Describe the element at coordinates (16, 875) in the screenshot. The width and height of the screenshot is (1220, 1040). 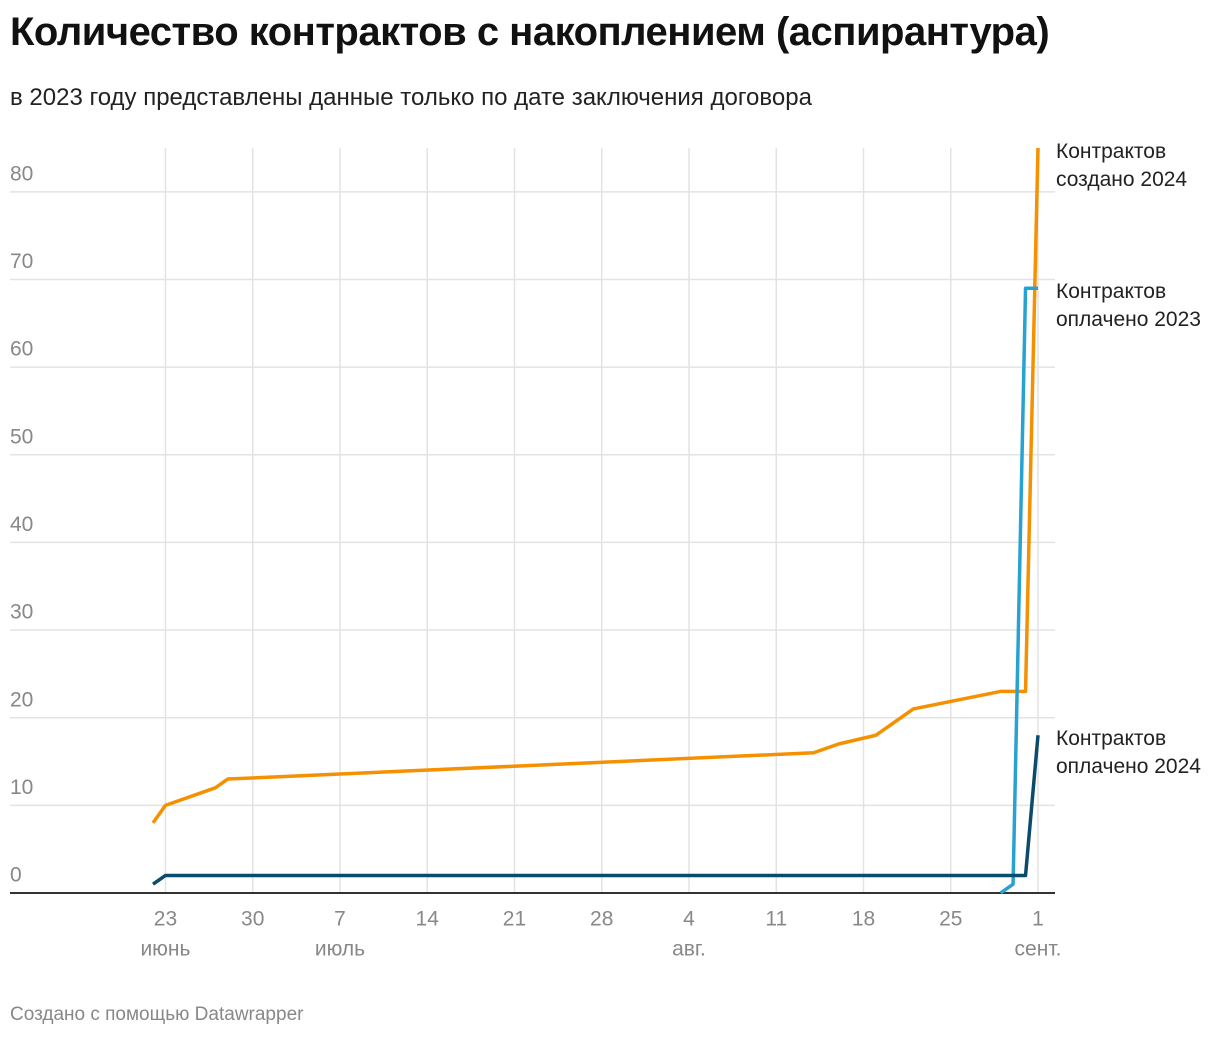
I see `y-tick-label: 0` at that location.